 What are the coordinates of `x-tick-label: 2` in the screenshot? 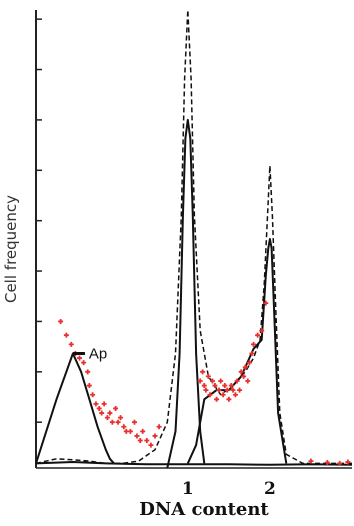 It's located at (270, 489).